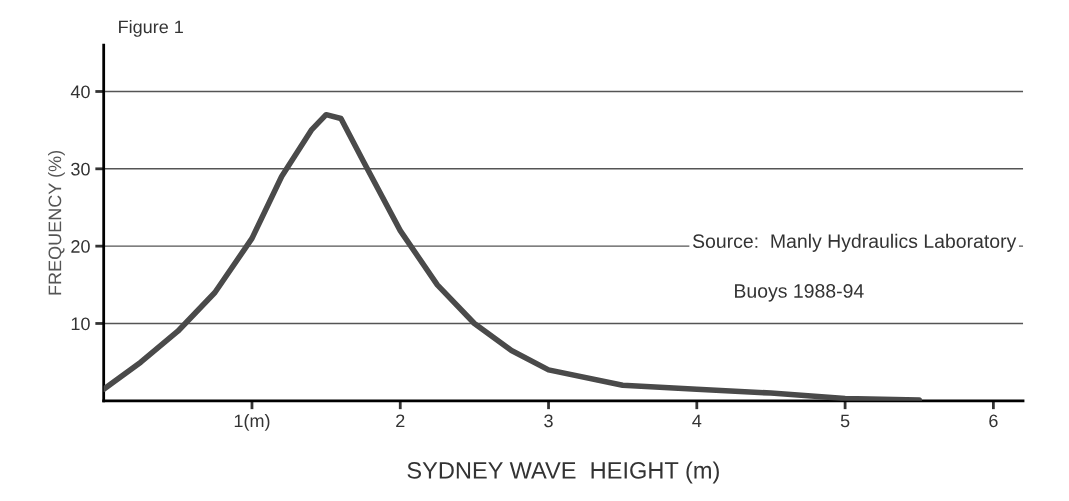  I want to click on chart-title: Figure 1, so click(151, 28).